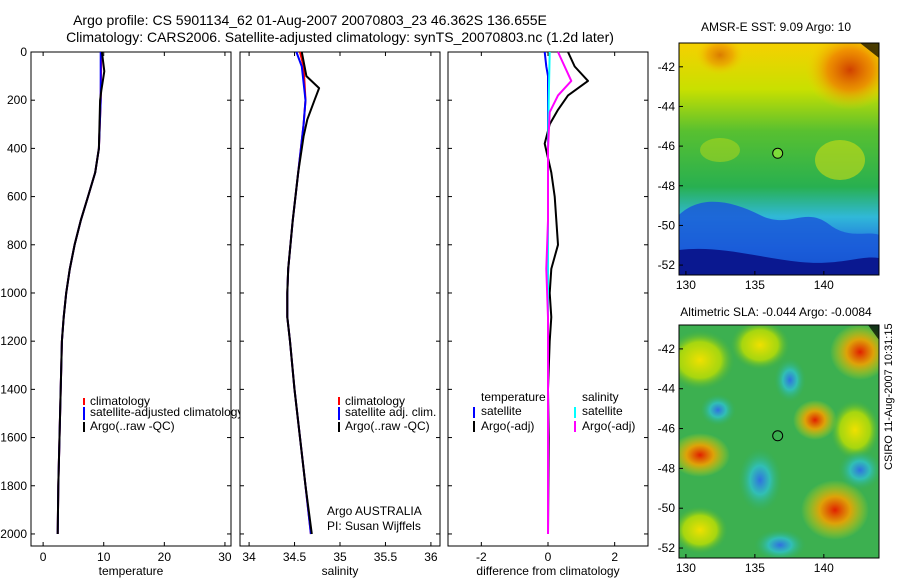 This screenshot has width=900, height=580. I want to click on salinity-series, so click(303, 293).